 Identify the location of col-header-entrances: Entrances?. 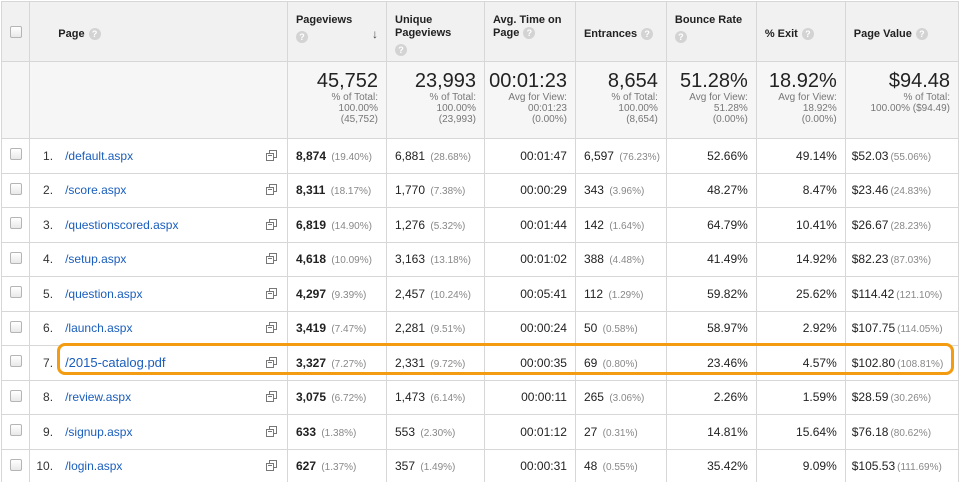
(620, 31).